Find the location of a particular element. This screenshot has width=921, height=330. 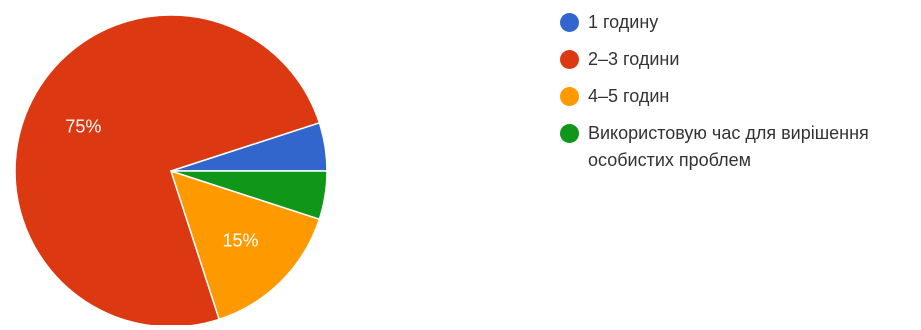

legend-item-4-5-hours: 4–5 годин is located at coordinates (740, 96).